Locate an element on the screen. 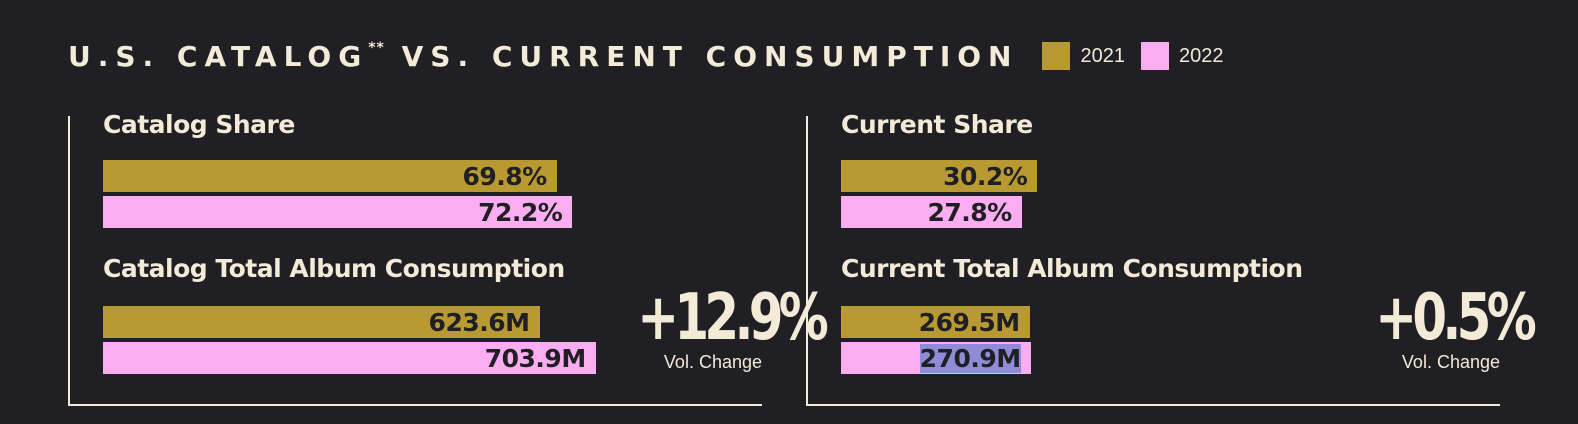 The height and width of the screenshot is (424, 1578). chart-title: U.S. CATALOG** VS. CURRENT CONSUMPTION is located at coordinates (543, 56).